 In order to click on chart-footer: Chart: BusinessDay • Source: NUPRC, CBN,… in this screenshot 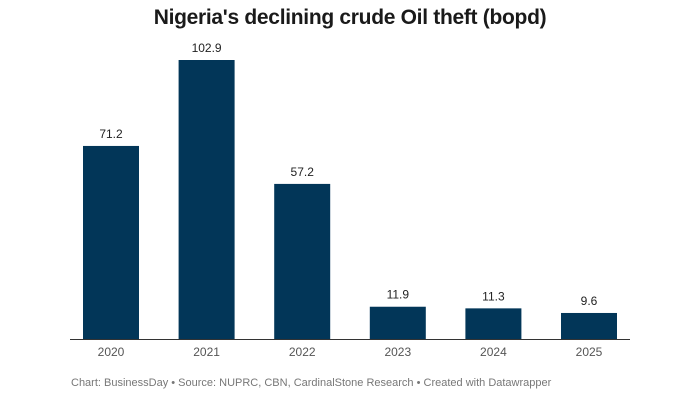, I will do `click(311, 383)`.